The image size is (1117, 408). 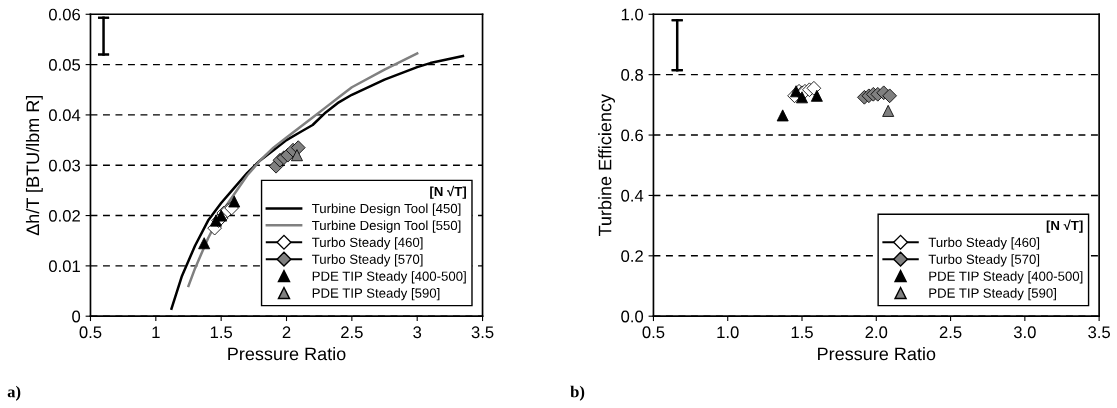 I want to click on y-tick-label: 0.2, so click(x=632, y=256).